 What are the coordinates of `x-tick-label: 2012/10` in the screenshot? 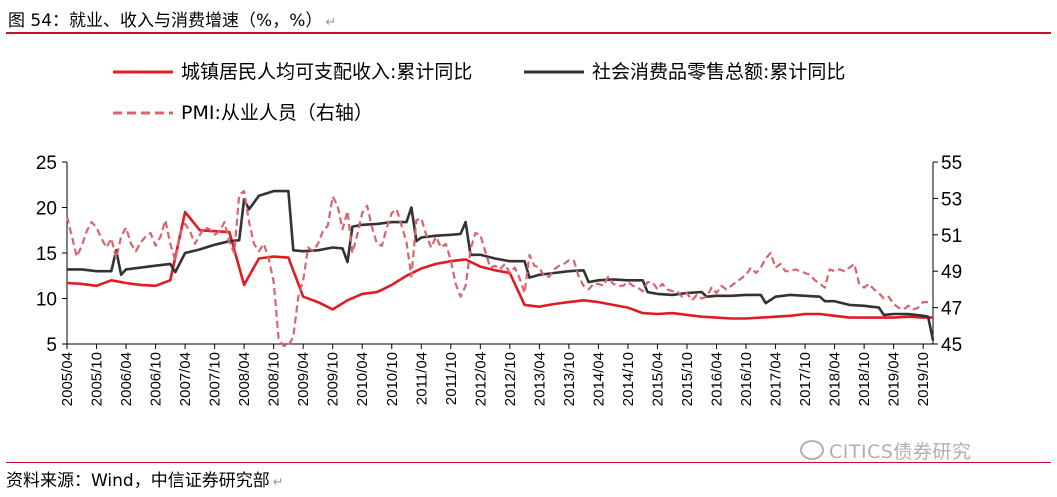 It's located at (510, 379).